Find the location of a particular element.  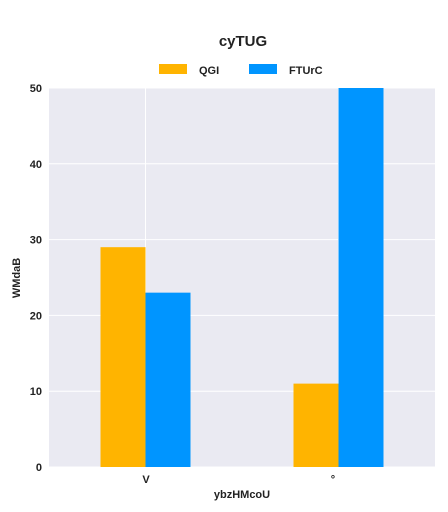

chart-title: cyTUG is located at coordinates (243, 41).